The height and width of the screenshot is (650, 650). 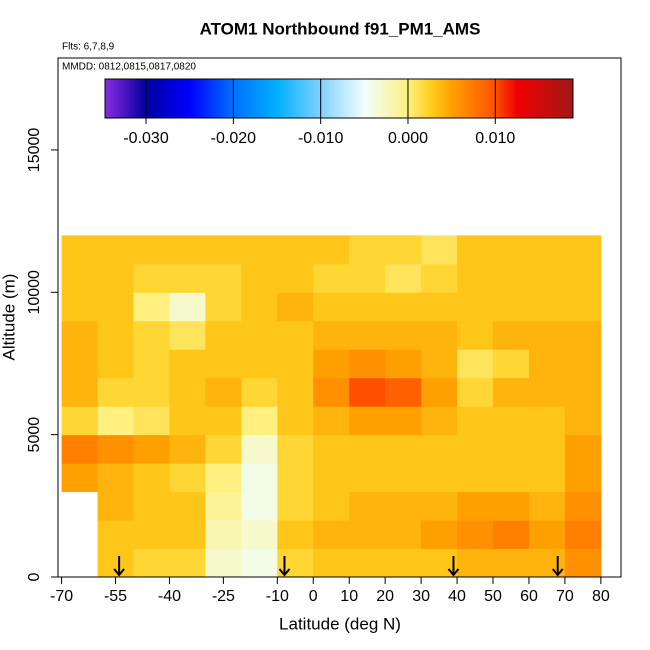 What do you see at coordinates (233, 138) in the screenshot?
I see `colorbar-tick-label: -0.020` at bounding box center [233, 138].